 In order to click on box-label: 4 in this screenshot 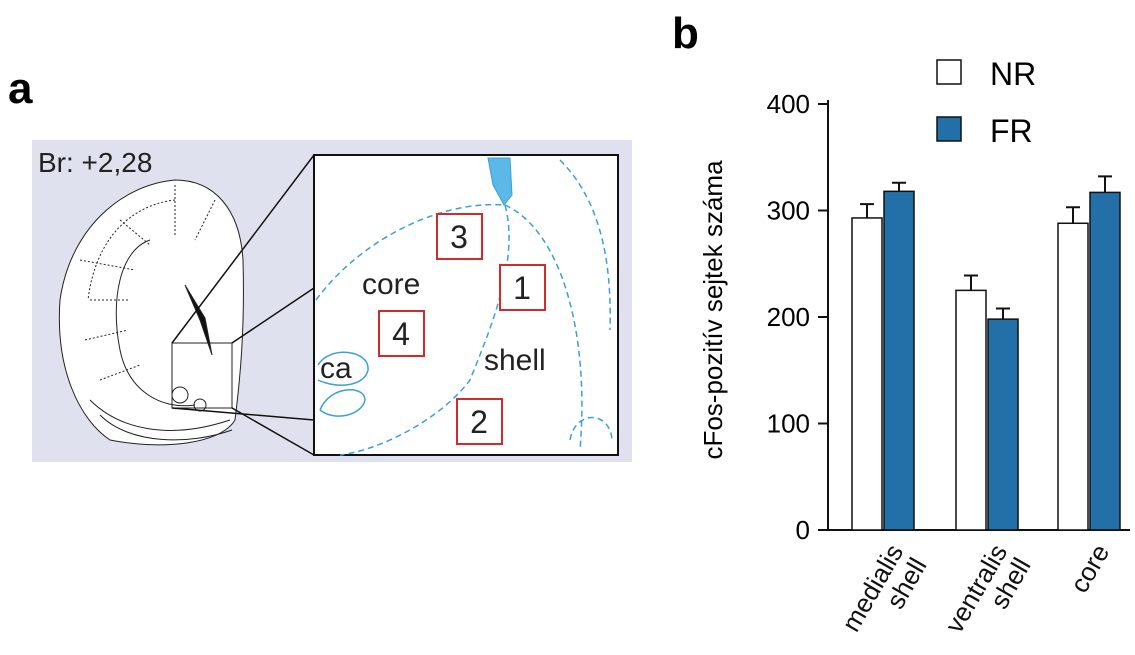, I will do `click(401, 334)`.